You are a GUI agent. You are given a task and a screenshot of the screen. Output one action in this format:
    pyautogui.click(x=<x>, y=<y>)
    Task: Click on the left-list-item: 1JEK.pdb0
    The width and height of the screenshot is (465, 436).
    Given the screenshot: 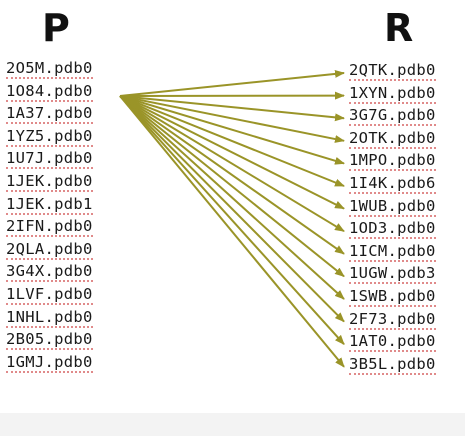 What is the action you would take?
    pyautogui.click(x=49, y=182)
    